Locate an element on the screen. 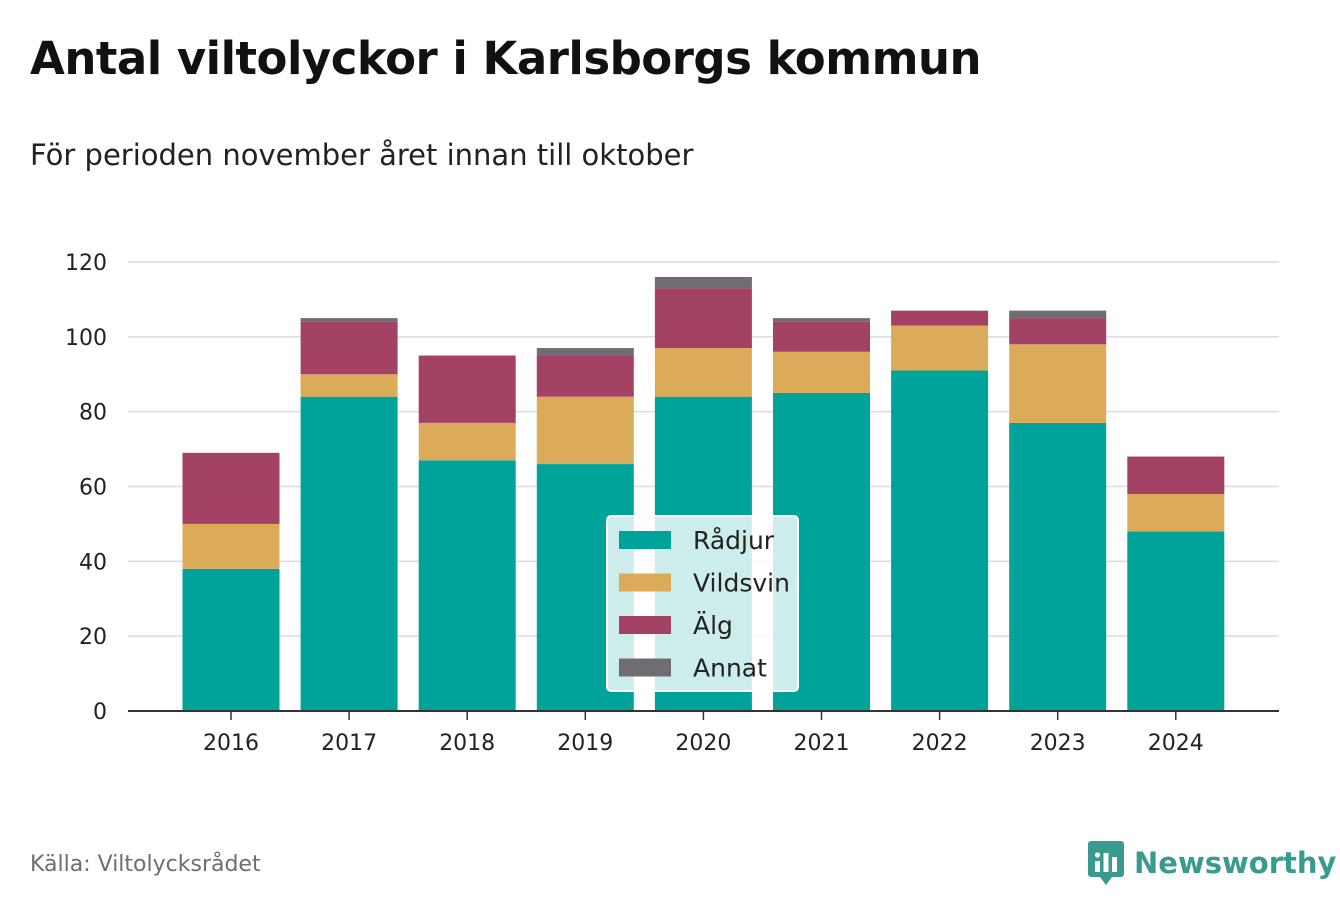 Image resolution: width=1340 pixels, height=913 pixels. x-tick-label: 2024 is located at coordinates (1176, 743).